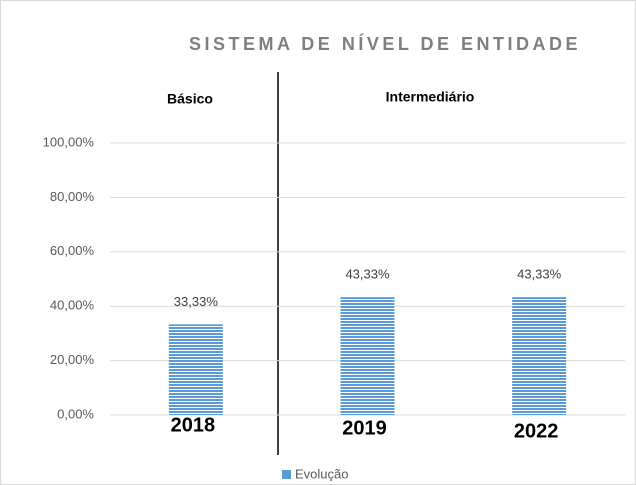 This screenshot has width=636, height=485. Describe the element at coordinates (286, 474) in the screenshot. I see `legend-swatch` at that location.